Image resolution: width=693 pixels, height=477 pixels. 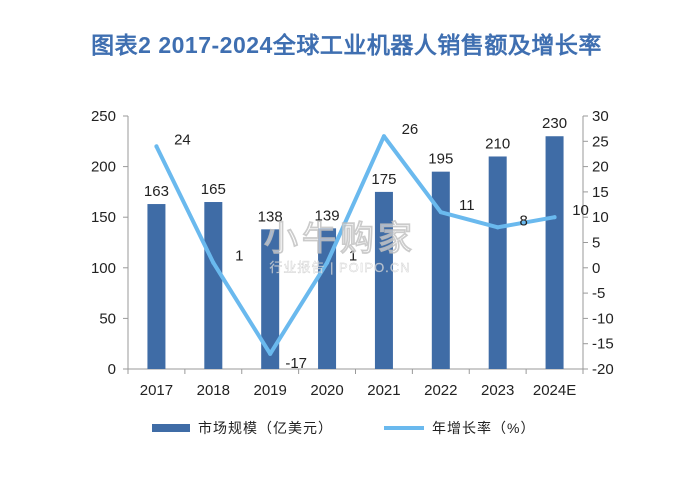 I want to click on growth-value-label: 26, so click(x=410, y=129).